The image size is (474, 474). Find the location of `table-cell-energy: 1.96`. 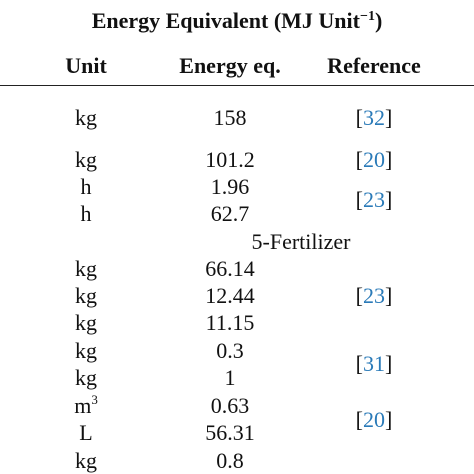

table-cell-energy: 1.96 is located at coordinates (230, 186).